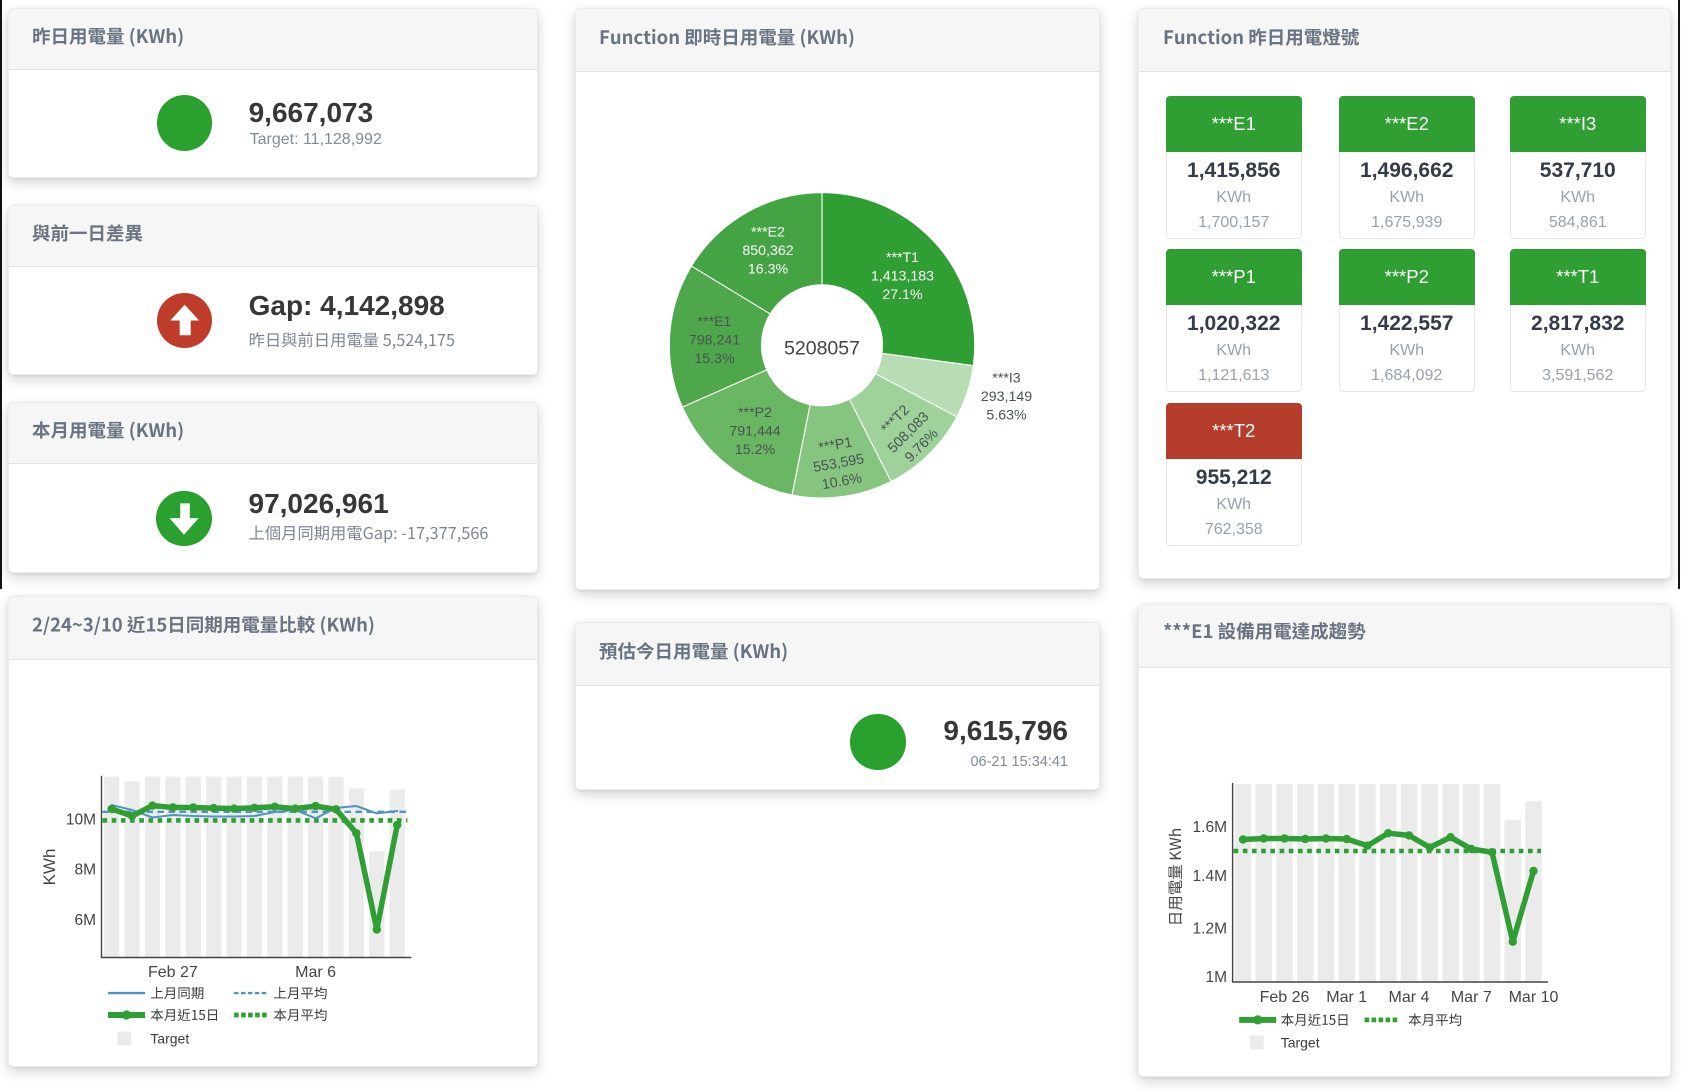 The image size is (1681, 1091). I want to click on svg-text: 1.4M, so click(1210, 876).